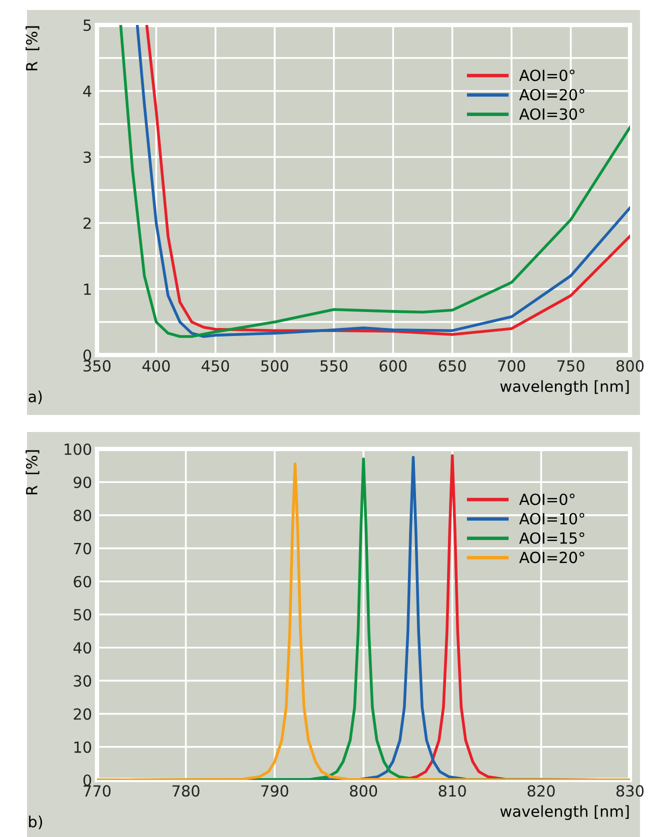 The image size is (652, 837). Describe the element at coordinates (83, 747) in the screenshot. I see `y-tick-label: 10` at that location.